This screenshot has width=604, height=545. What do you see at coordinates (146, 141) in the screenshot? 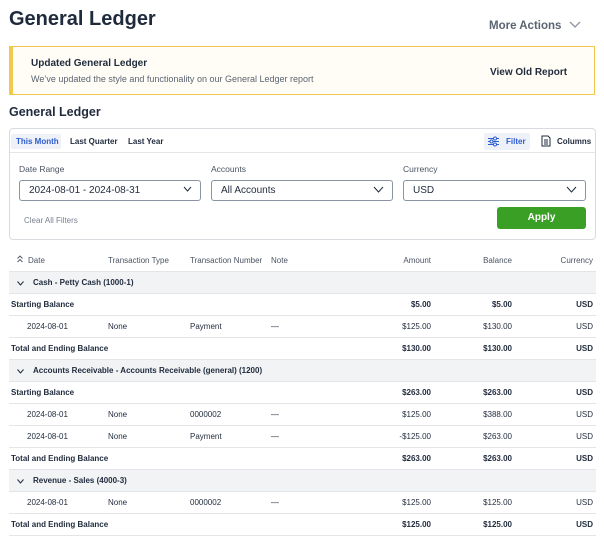
I see `tab: Last Year` at bounding box center [146, 141].